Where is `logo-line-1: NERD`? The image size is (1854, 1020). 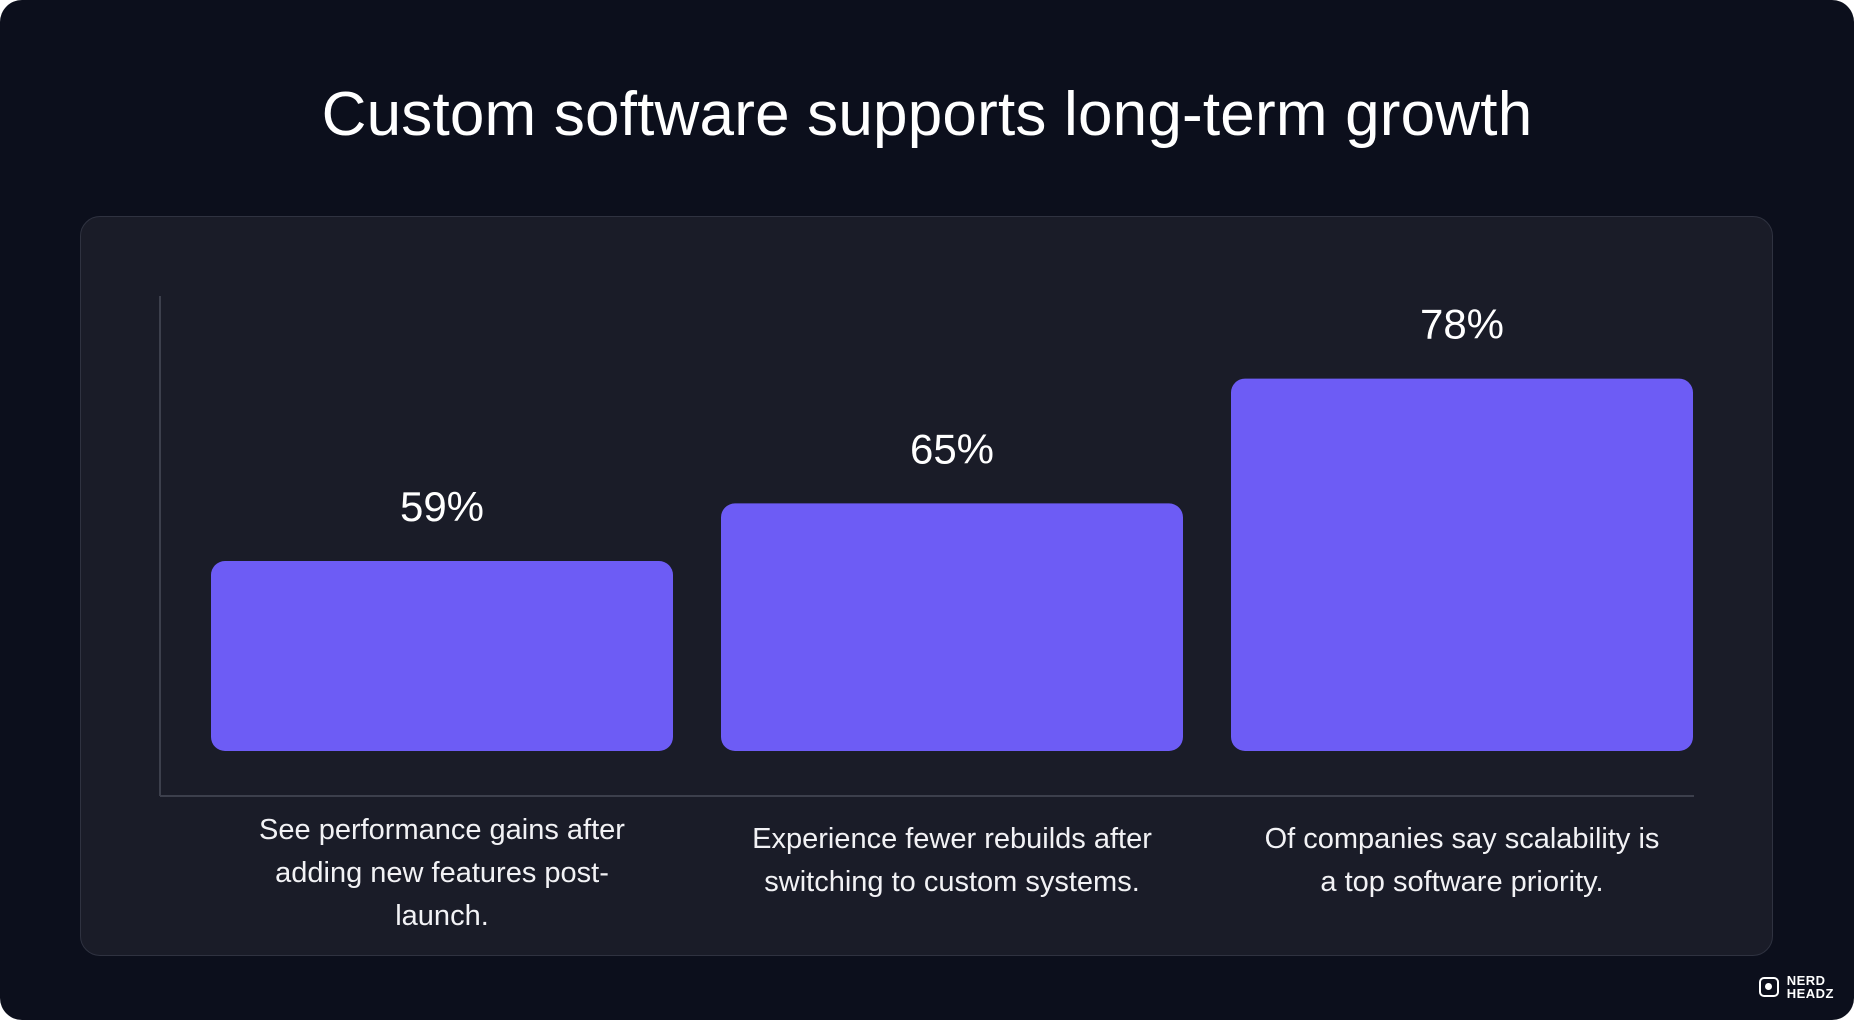
logo-line-1: NERD is located at coordinates (1806, 980).